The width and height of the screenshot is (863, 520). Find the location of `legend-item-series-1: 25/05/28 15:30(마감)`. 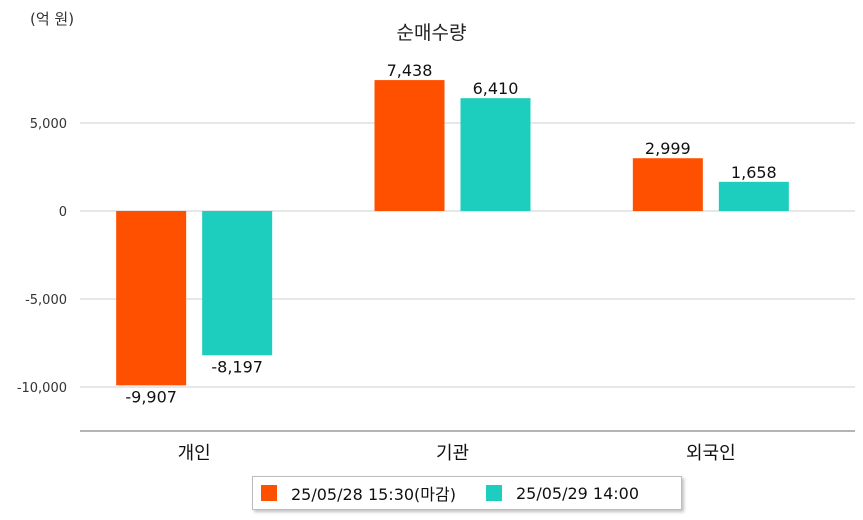

legend-item-series-1: 25/05/28 15:30(마감) is located at coordinates (358, 493).